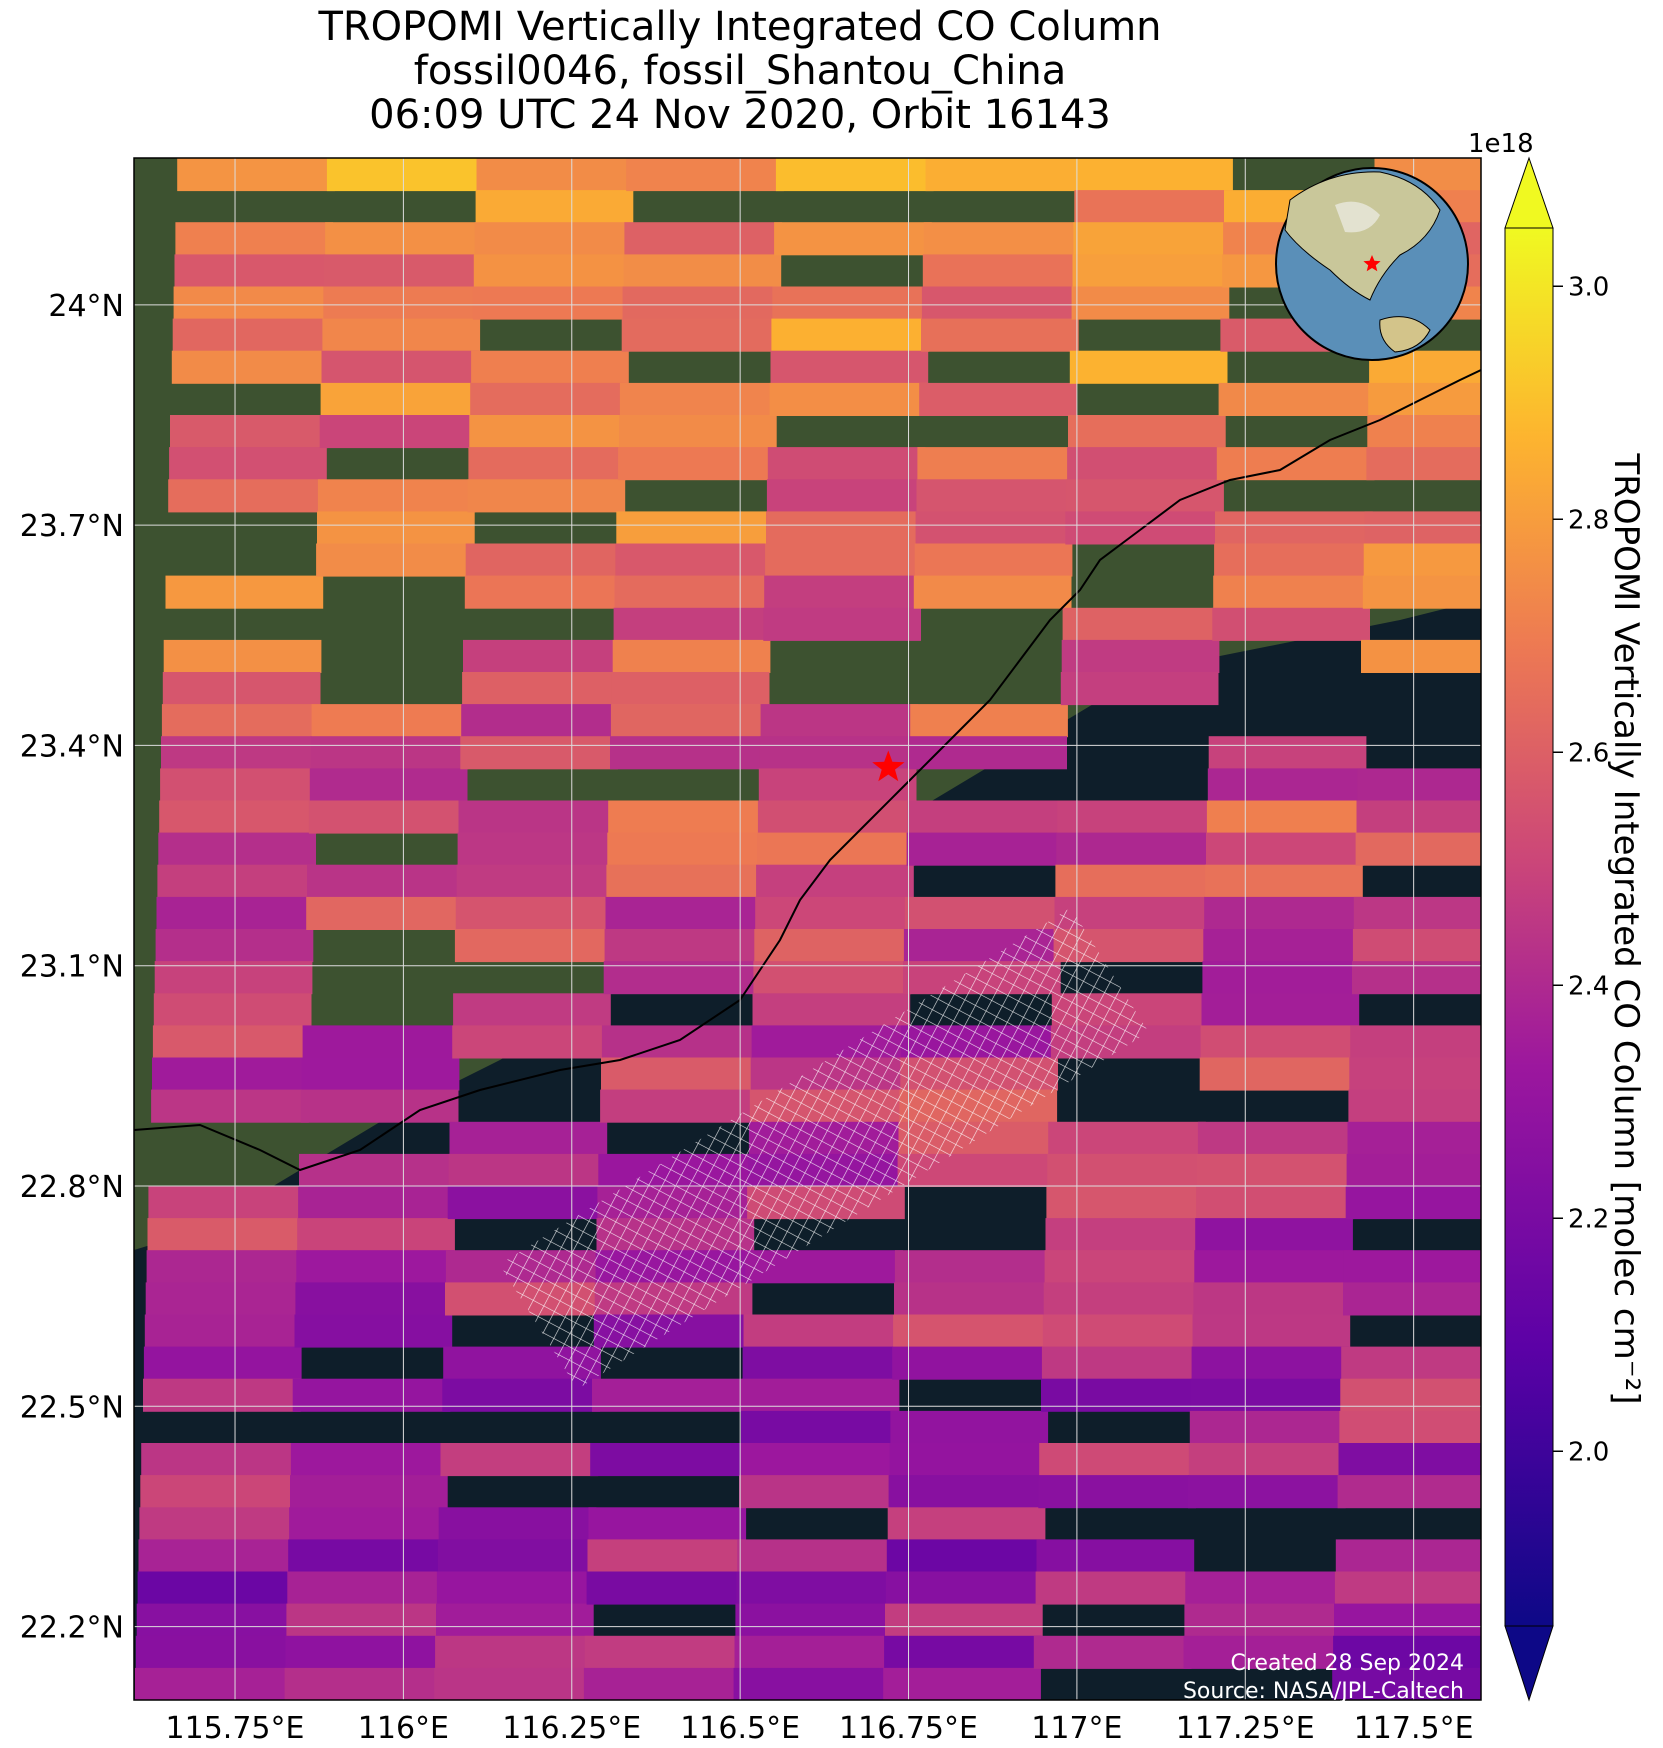 The image size is (1663, 1748). What do you see at coordinates (72, 967) in the screenshot?
I see `lat-tick-labels: 22.2°N 22.5°N 22.8°N 23.1°N 23.4°N 23.7°N 24°N` at bounding box center [72, 967].